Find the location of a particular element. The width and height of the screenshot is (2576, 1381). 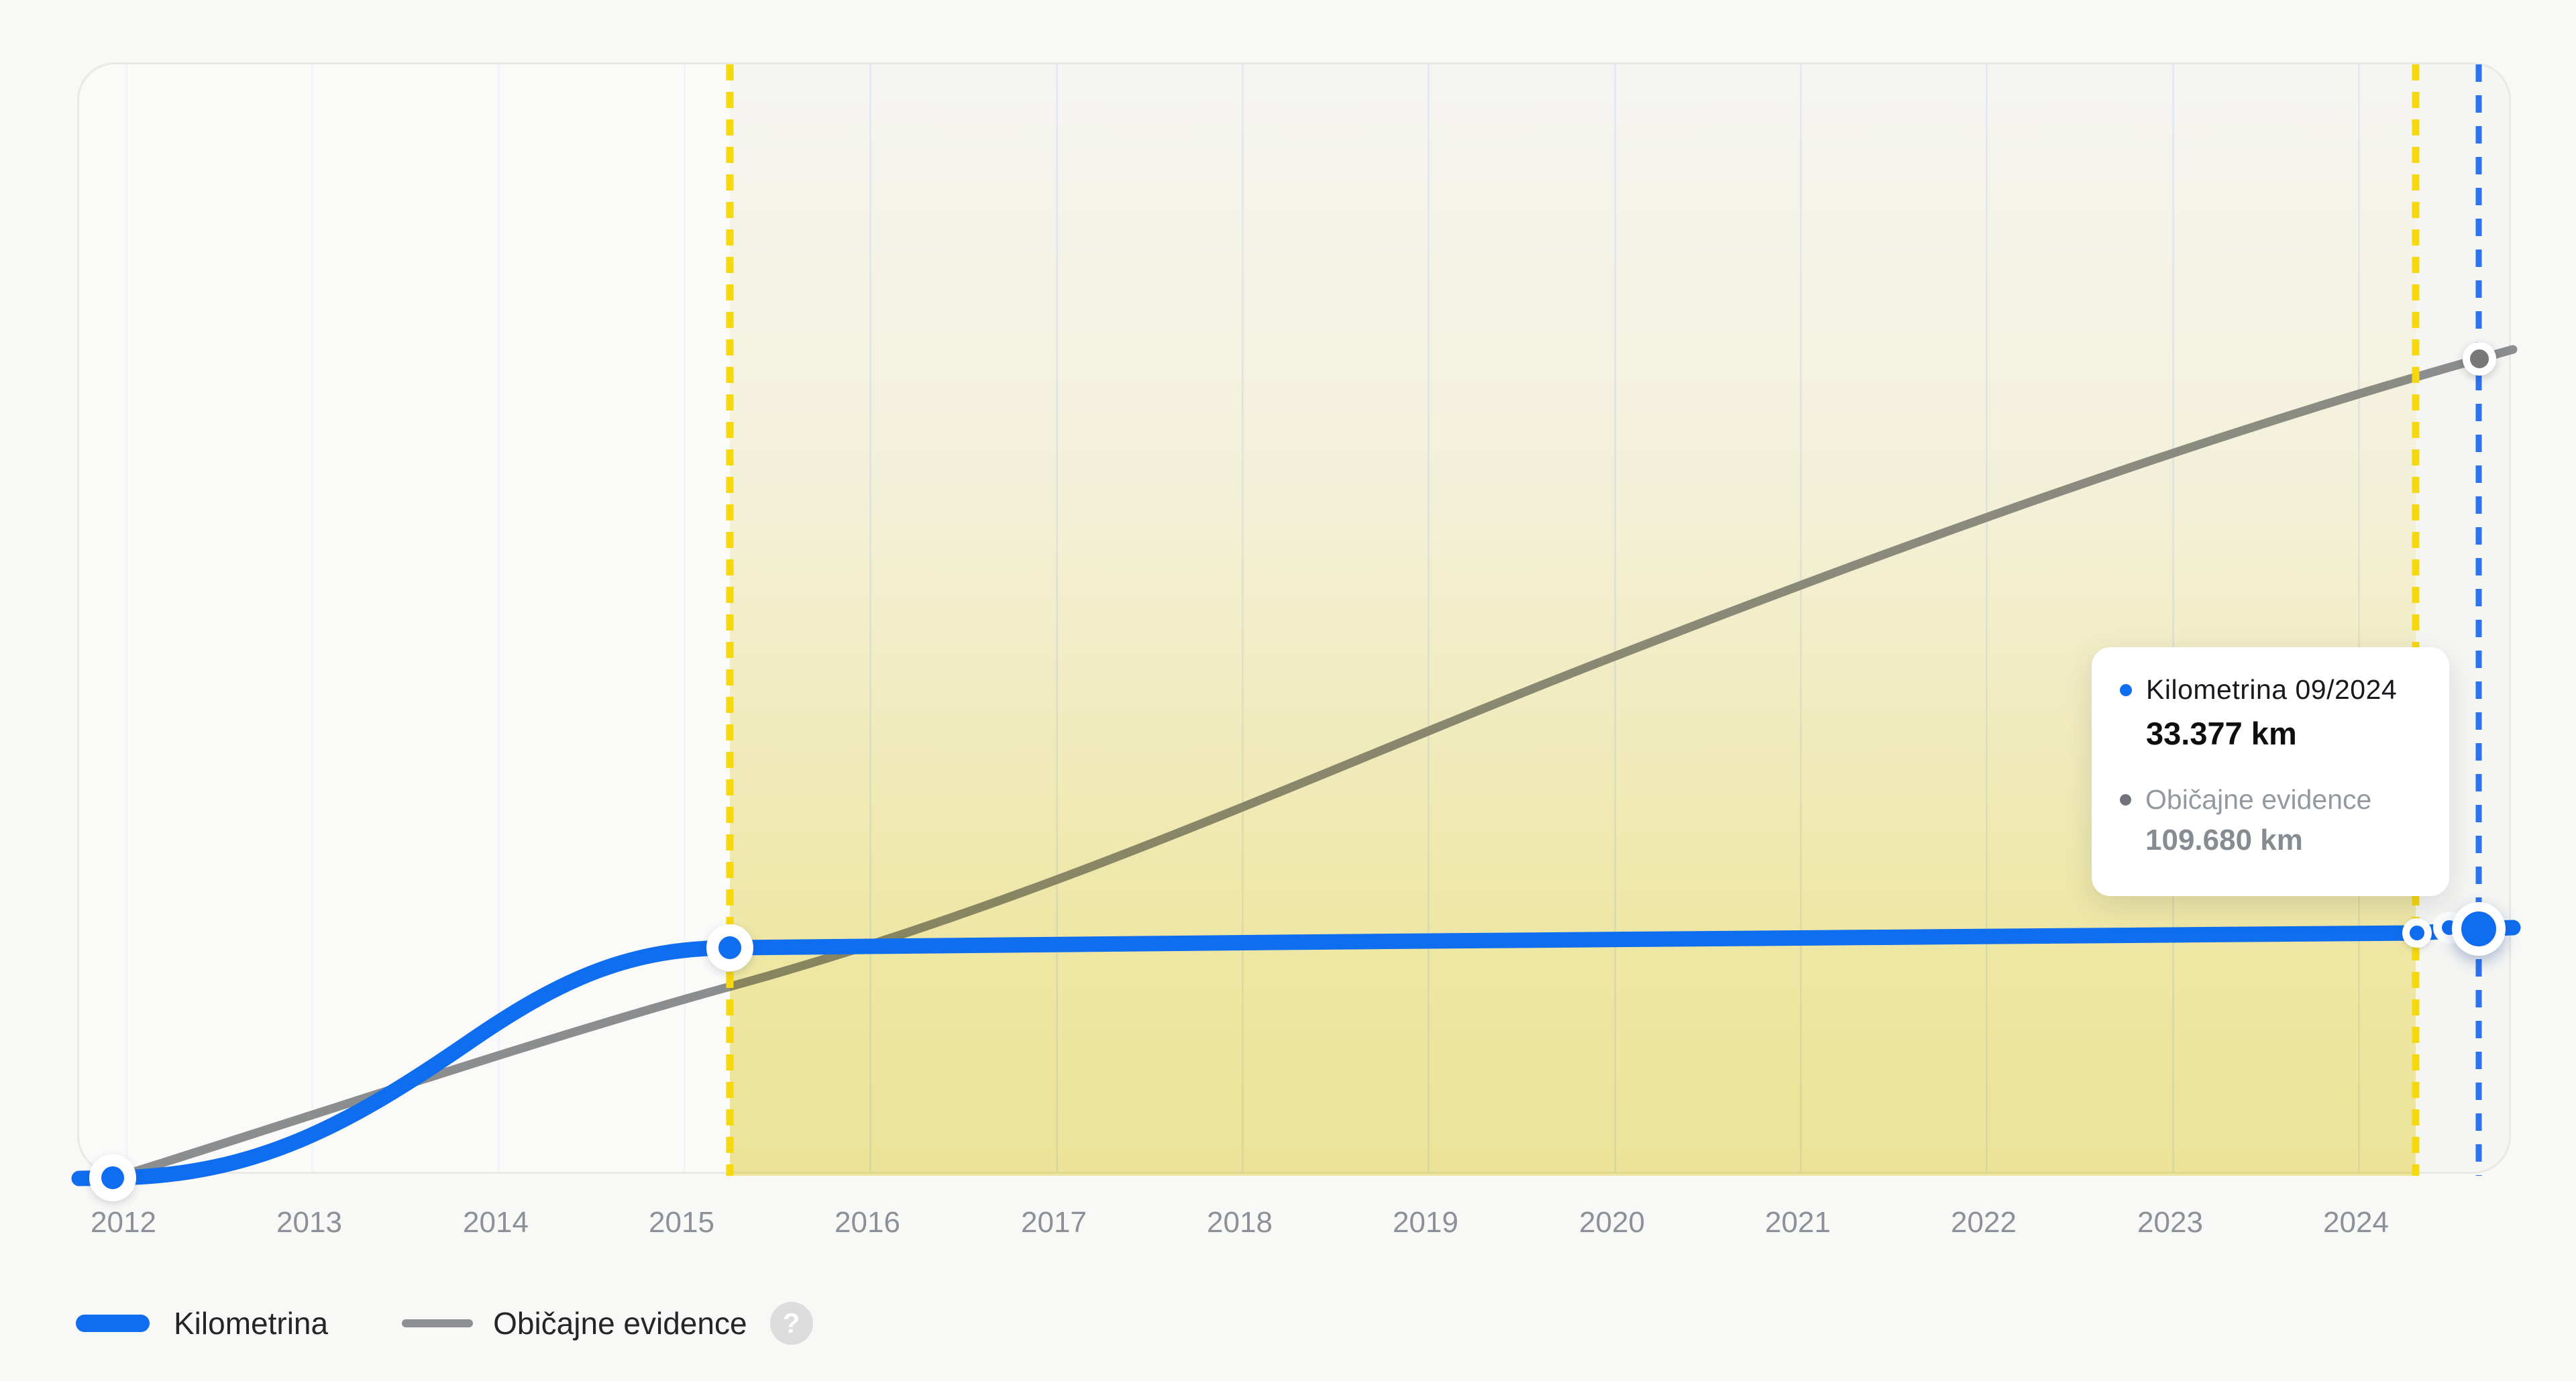

x-axis-label: 2019 is located at coordinates (1425, 1222).